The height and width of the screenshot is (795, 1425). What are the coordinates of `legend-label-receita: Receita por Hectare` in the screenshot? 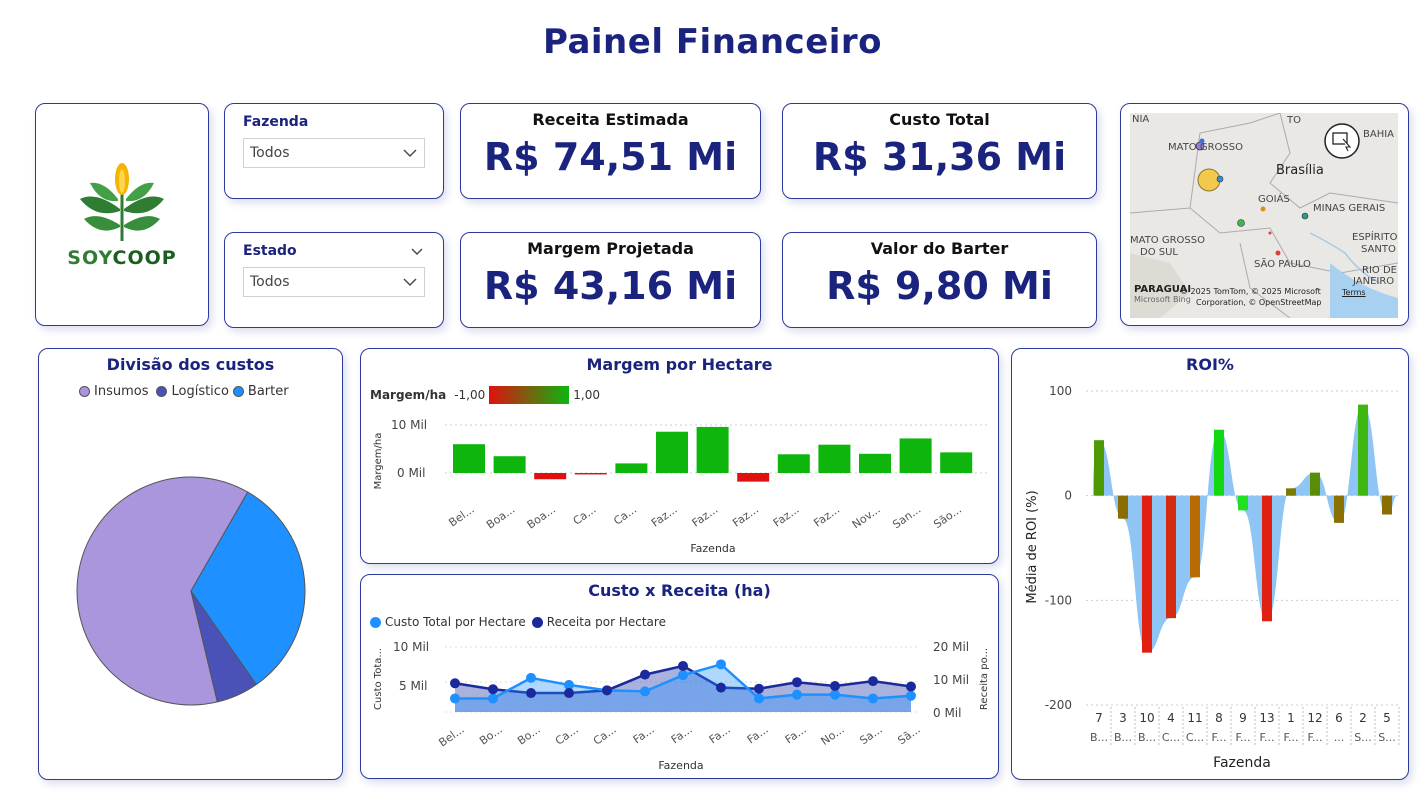 It's located at (606, 622).